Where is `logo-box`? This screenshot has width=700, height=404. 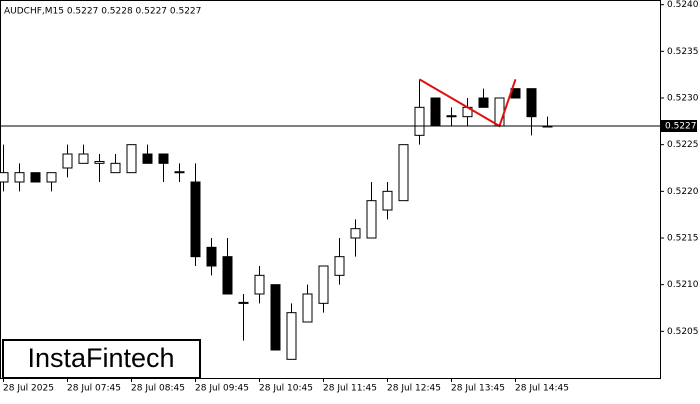 logo-box is located at coordinates (101, 359).